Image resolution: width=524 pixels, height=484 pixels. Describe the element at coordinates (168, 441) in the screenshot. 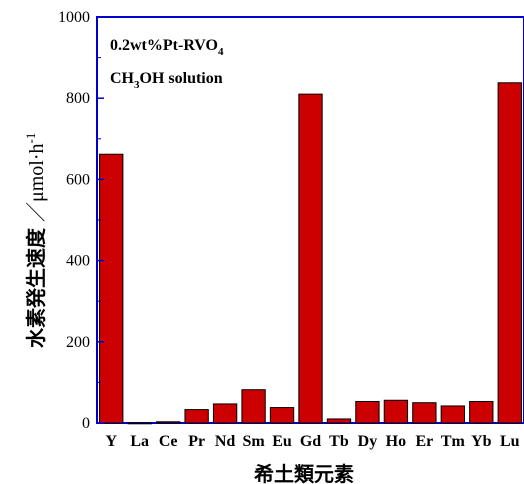

I see `x-tick-label-ce: Ce` at that location.